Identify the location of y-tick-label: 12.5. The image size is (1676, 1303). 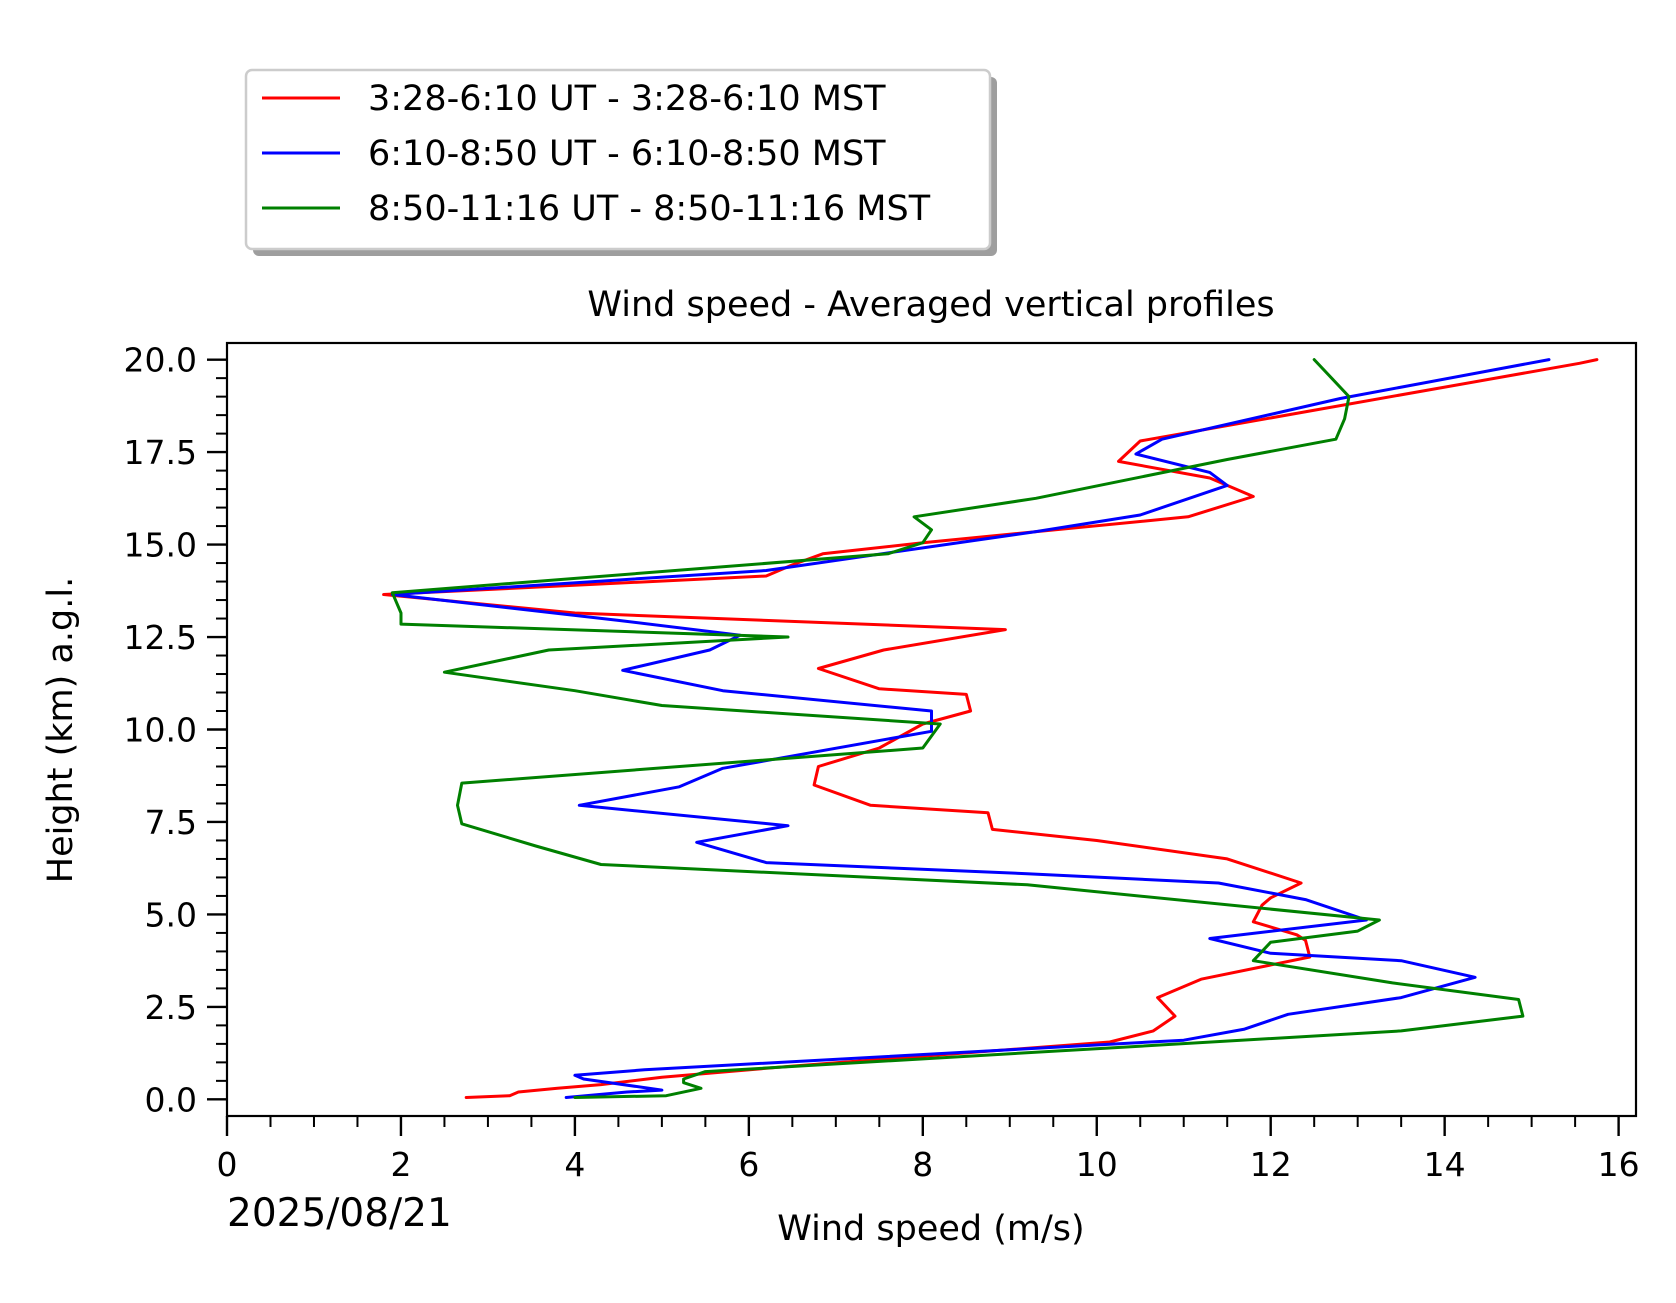
(160, 637).